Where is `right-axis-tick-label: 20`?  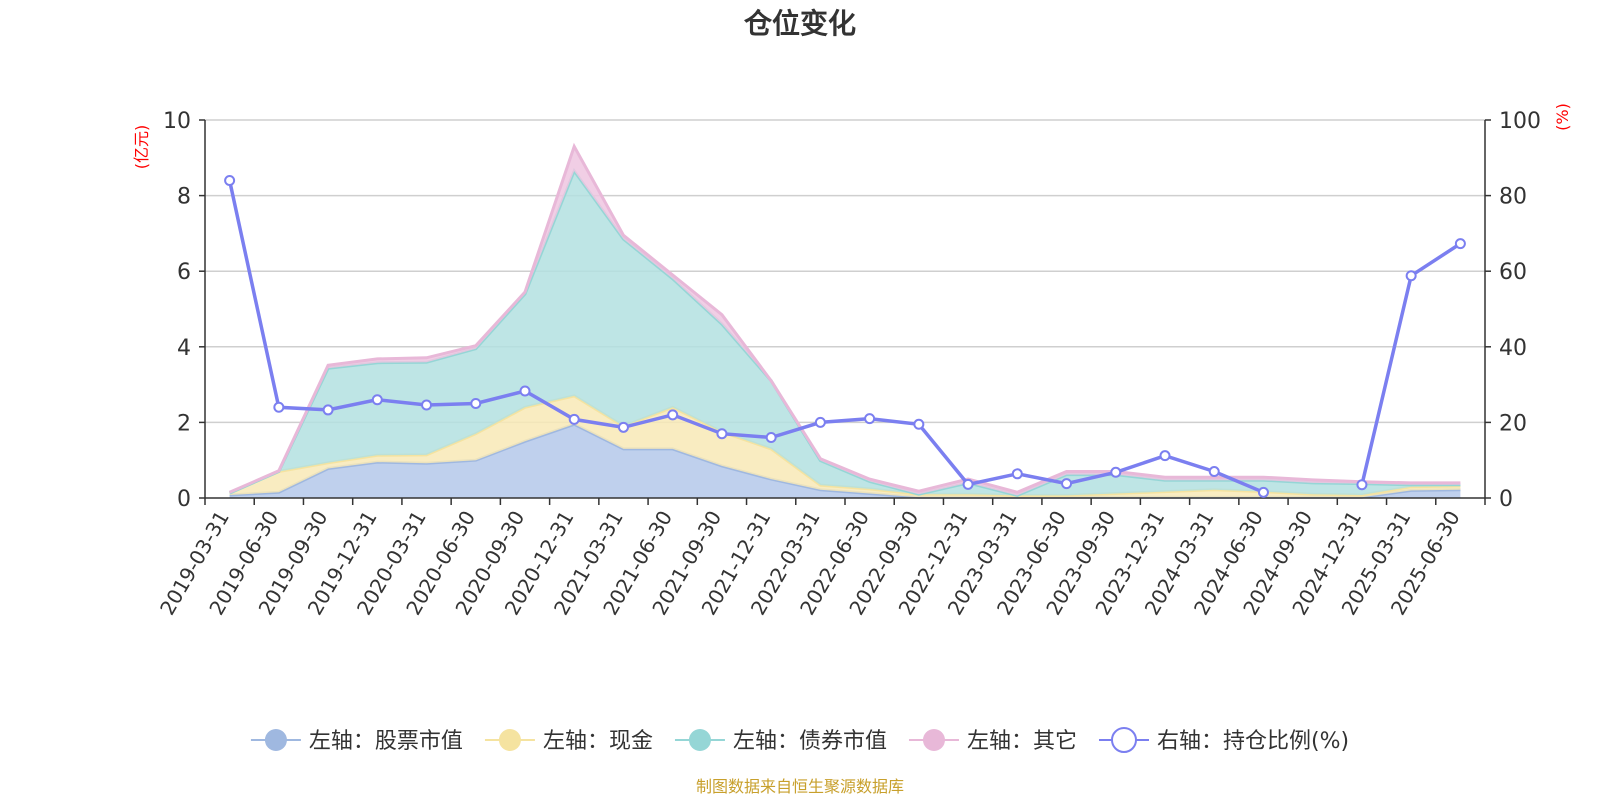 right-axis-tick-label: 20 is located at coordinates (1513, 423).